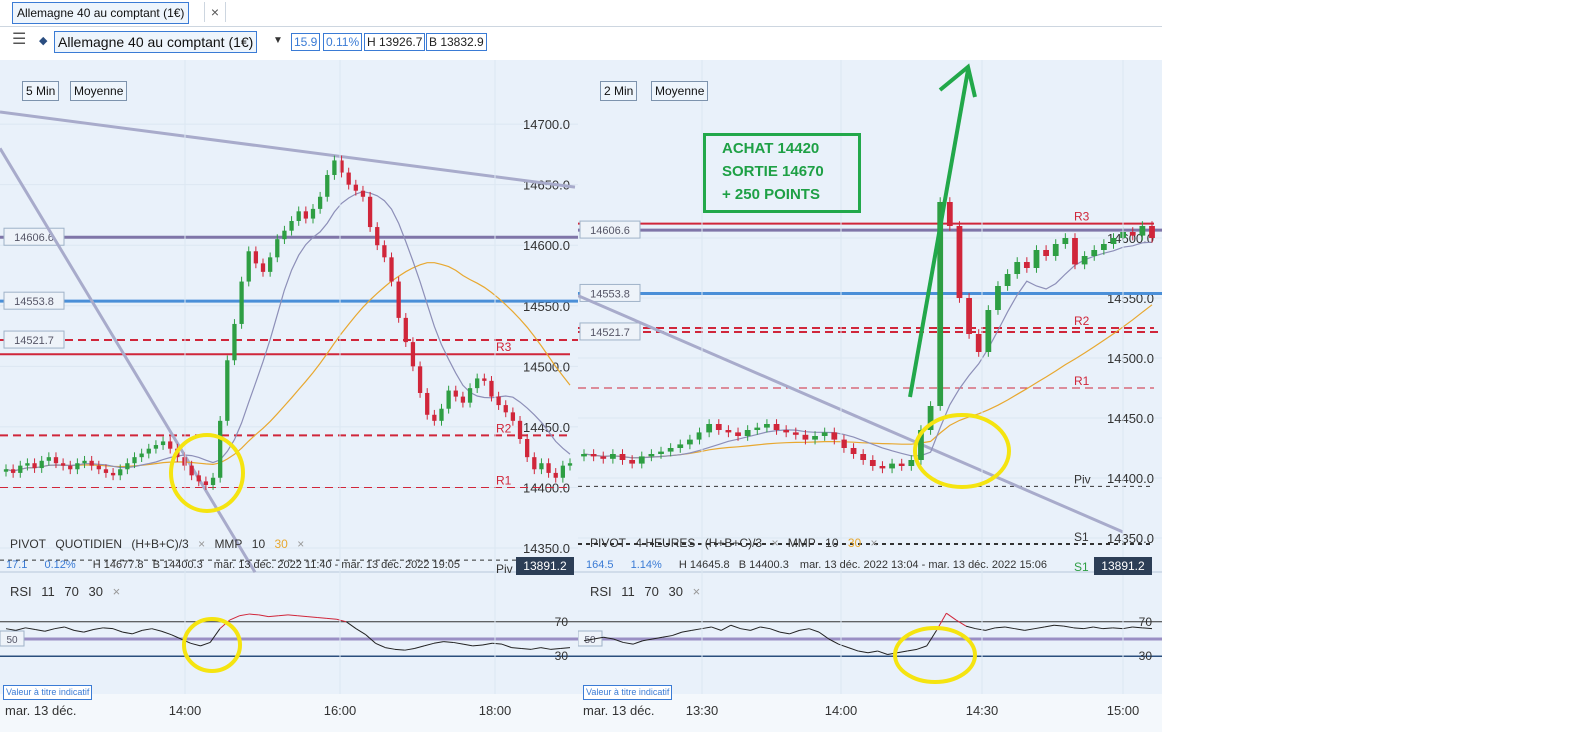 The height and width of the screenshot is (732, 1573). I want to click on level-tag-box, so click(610, 229).